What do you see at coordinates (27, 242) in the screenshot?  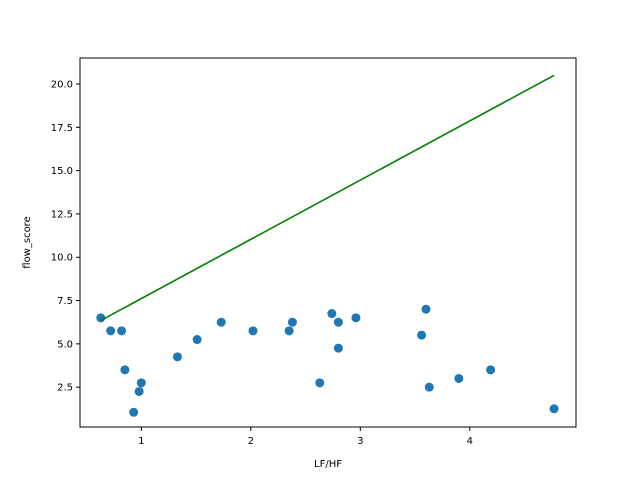 I see `y-axis-label: flow_score` at bounding box center [27, 242].